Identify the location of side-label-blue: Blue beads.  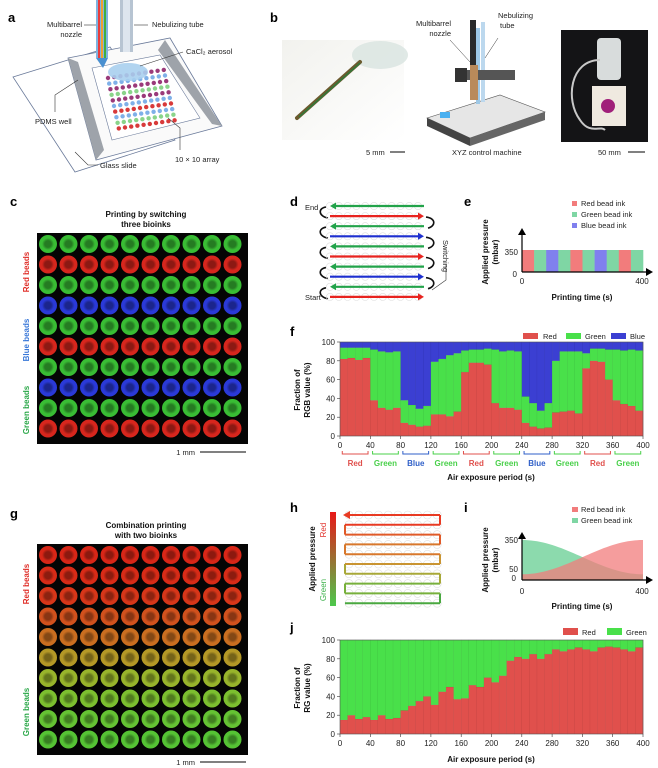
(26, 339).